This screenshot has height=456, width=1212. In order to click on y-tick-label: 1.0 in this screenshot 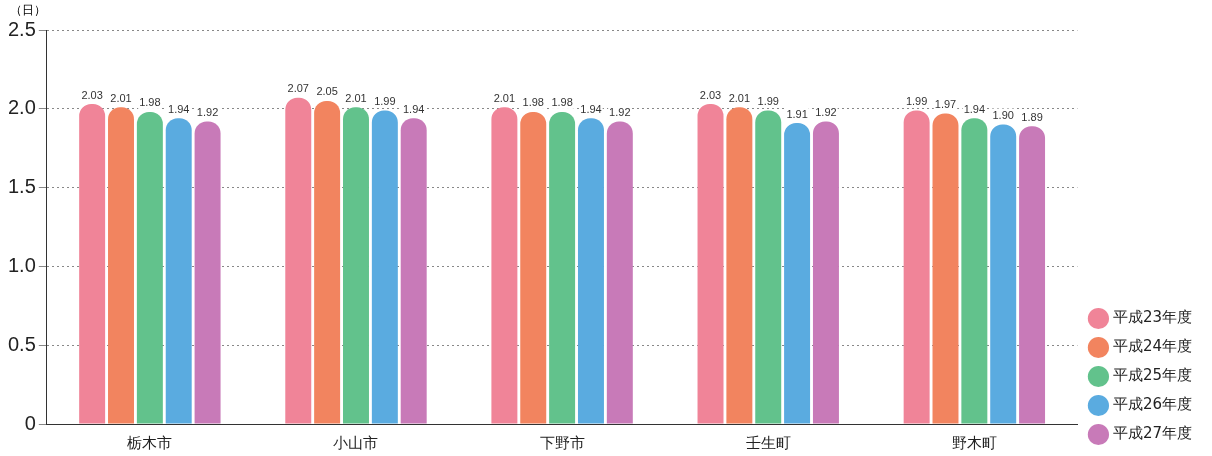, I will do `click(21, 264)`.